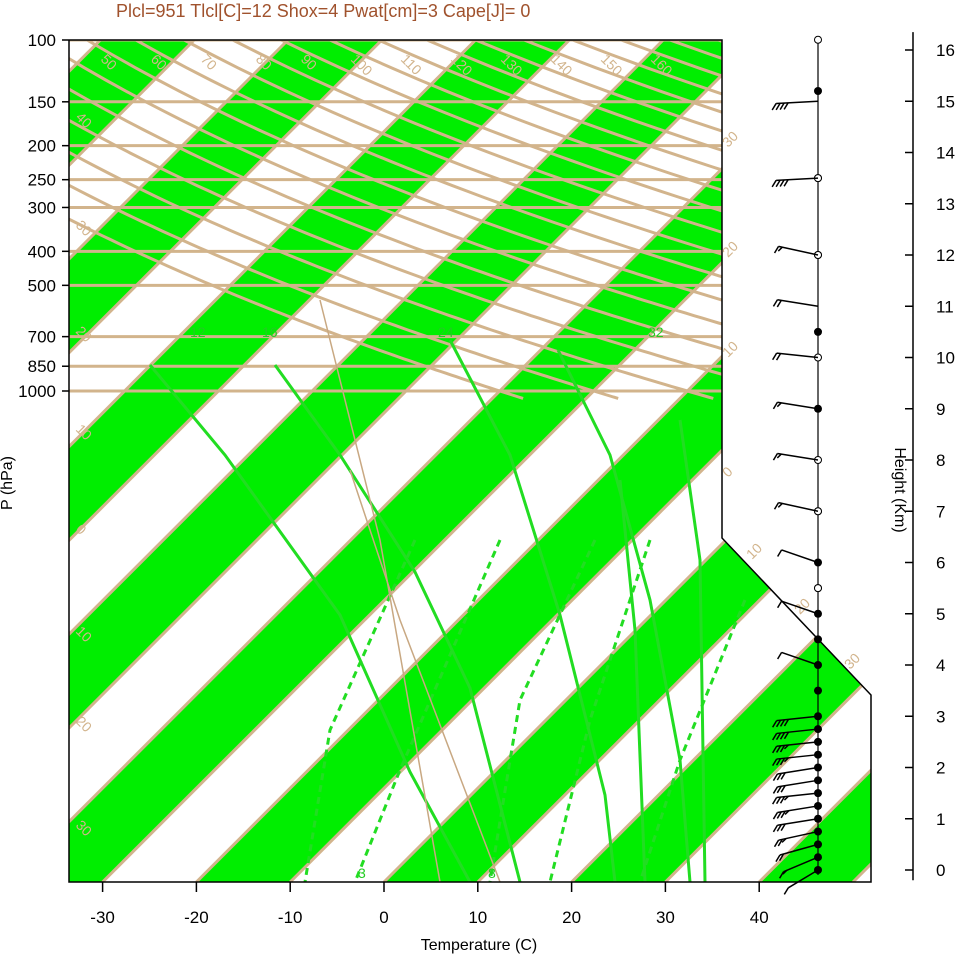  I want to click on height-tick-label: 12, so click(945, 255).